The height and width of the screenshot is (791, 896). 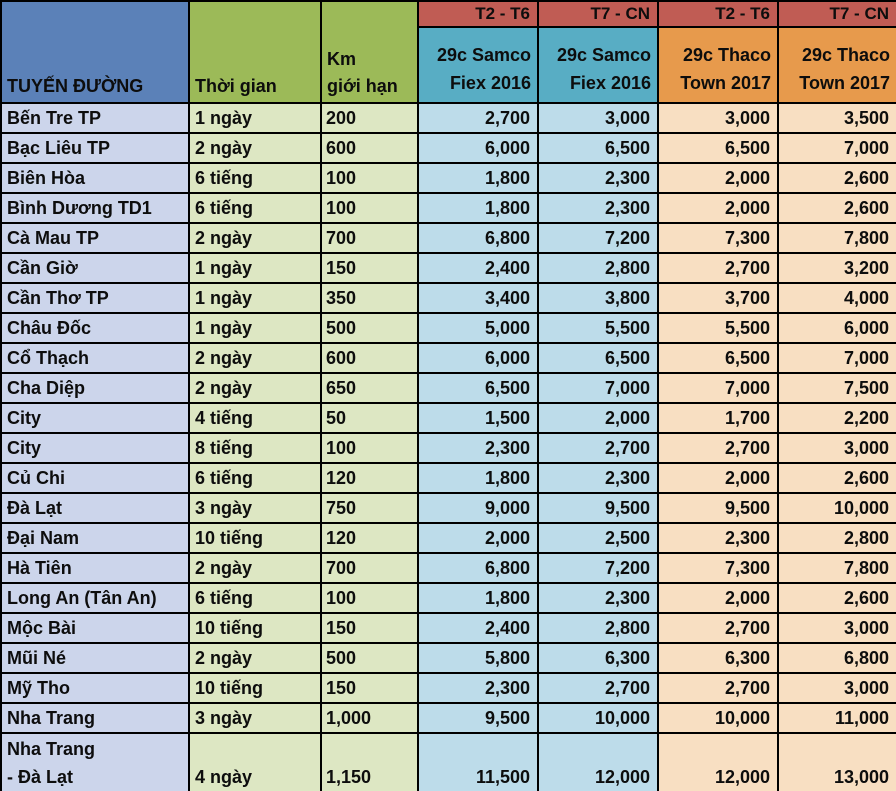 I want to click on route-cell: Bạc Liêu TP, so click(x=95, y=148).